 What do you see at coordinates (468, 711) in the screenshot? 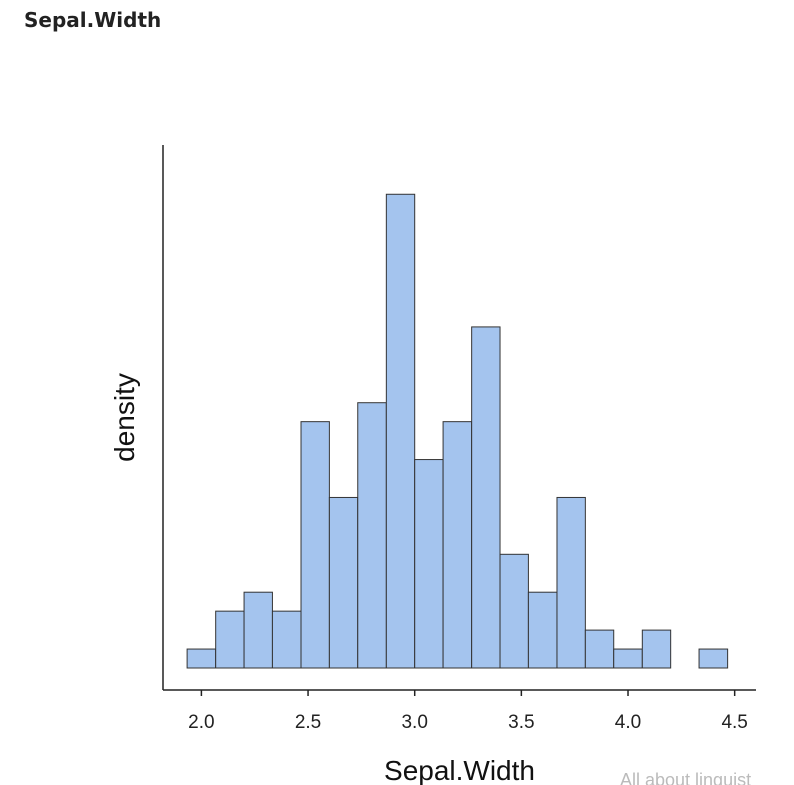
I see `x-ticks-group: 2.0 2.5 3.0 3.5 4.0 4.5` at bounding box center [468, 711].